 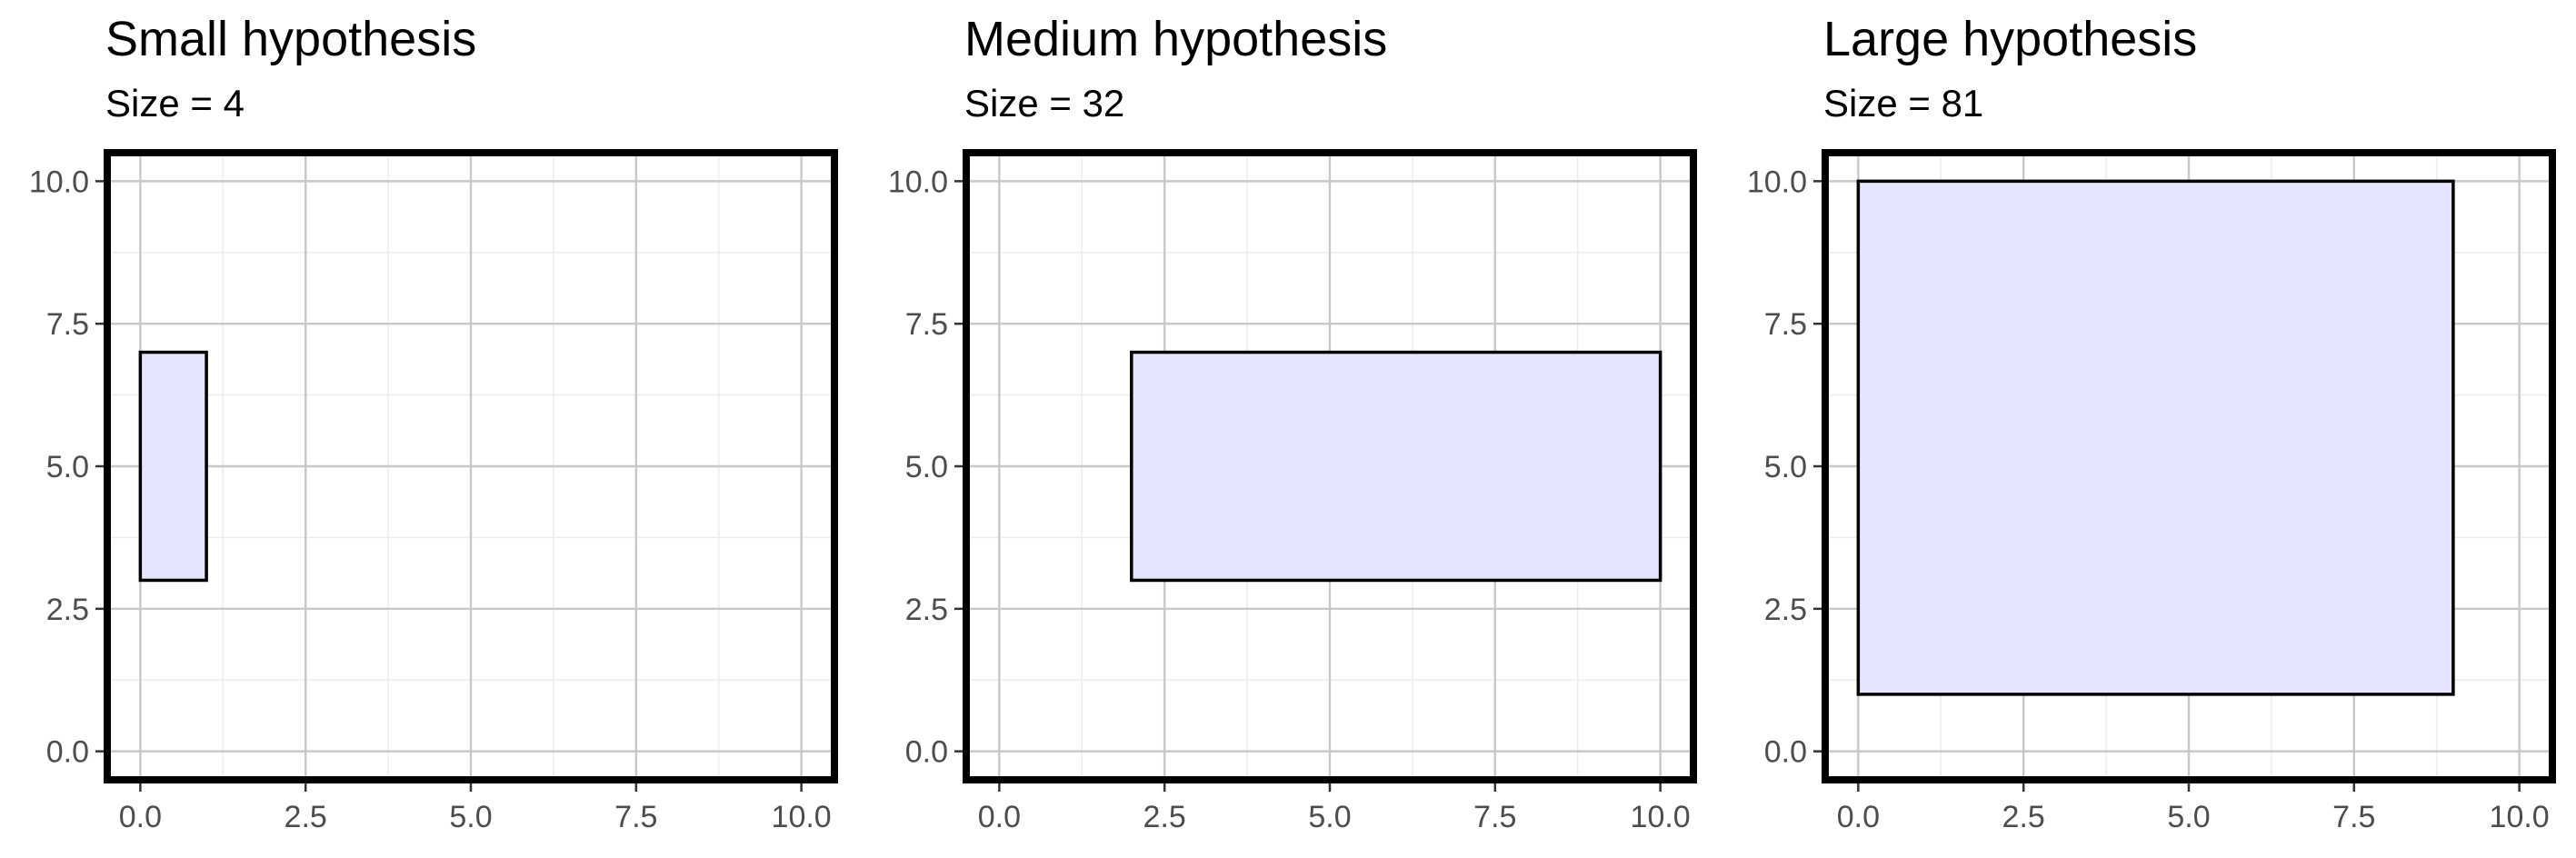 What do you see at coordinates (175, 104) in the screenshot?
I see `panel-subtitle: Size = 4` at bounding box center [175, 104].